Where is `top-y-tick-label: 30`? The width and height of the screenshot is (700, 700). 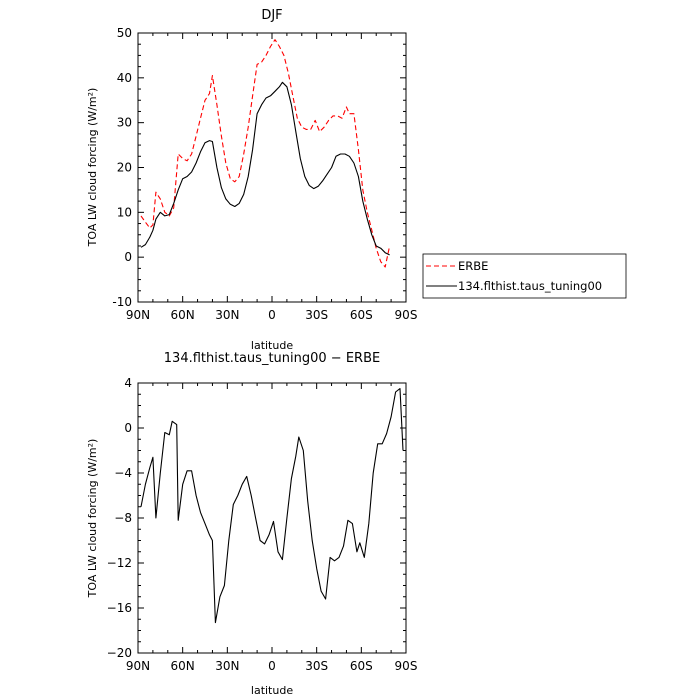
top-y-tick-label: 30 is located at coordinates (124, 123).